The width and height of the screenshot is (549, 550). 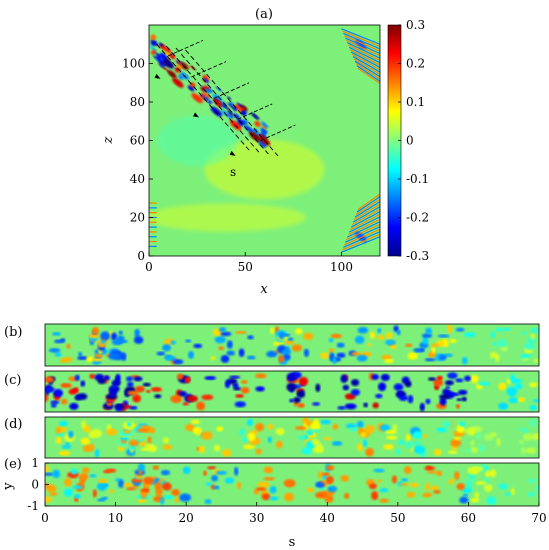 What do you see at coordinates (408, 140) in the screenshot?
I see `colorbar: 0.3 0.2 0.1 0 -0.1 -0.2 -0.3` at bounding box center [408, 140].